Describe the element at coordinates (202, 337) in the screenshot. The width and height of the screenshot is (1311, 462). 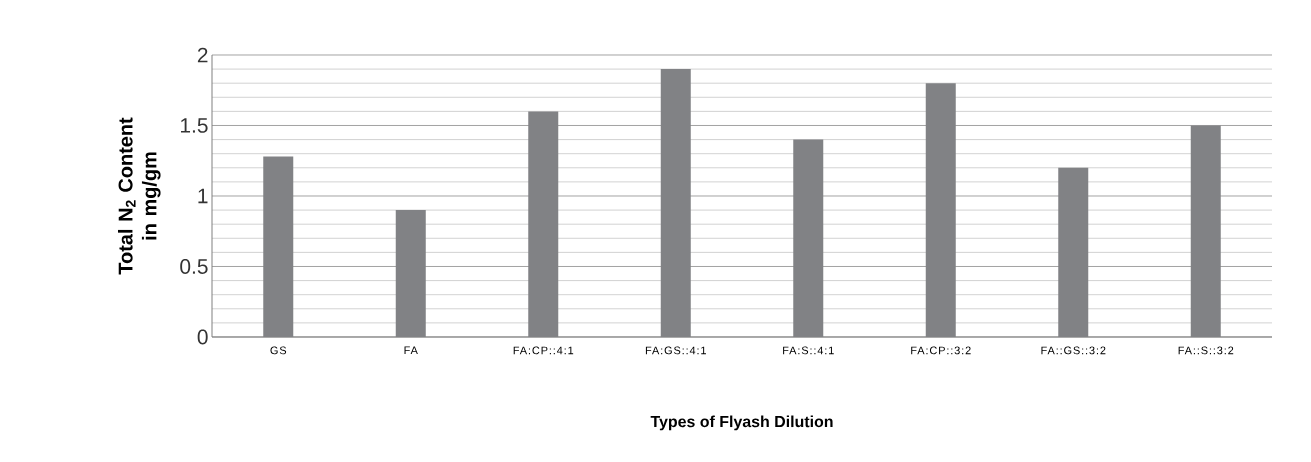
I see `y-tick-label: 0` at that location.